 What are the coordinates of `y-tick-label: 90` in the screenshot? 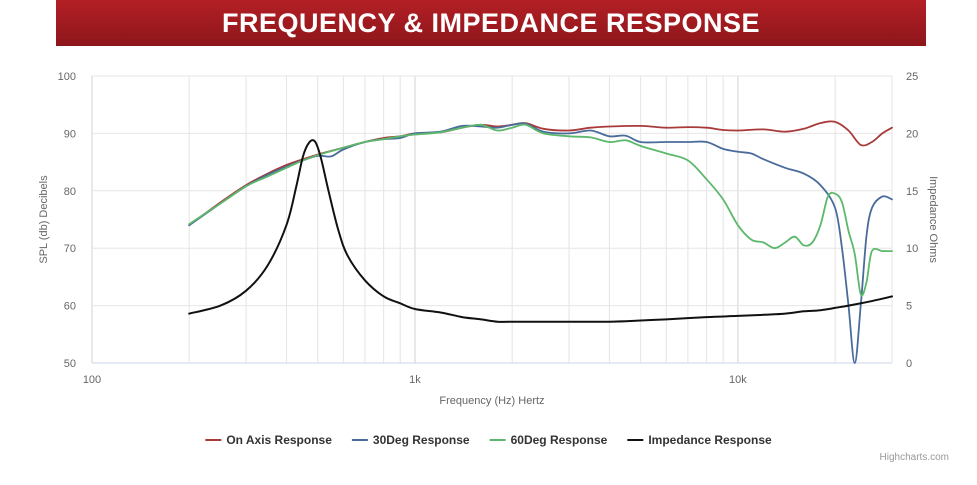 It's located at (70, 134).